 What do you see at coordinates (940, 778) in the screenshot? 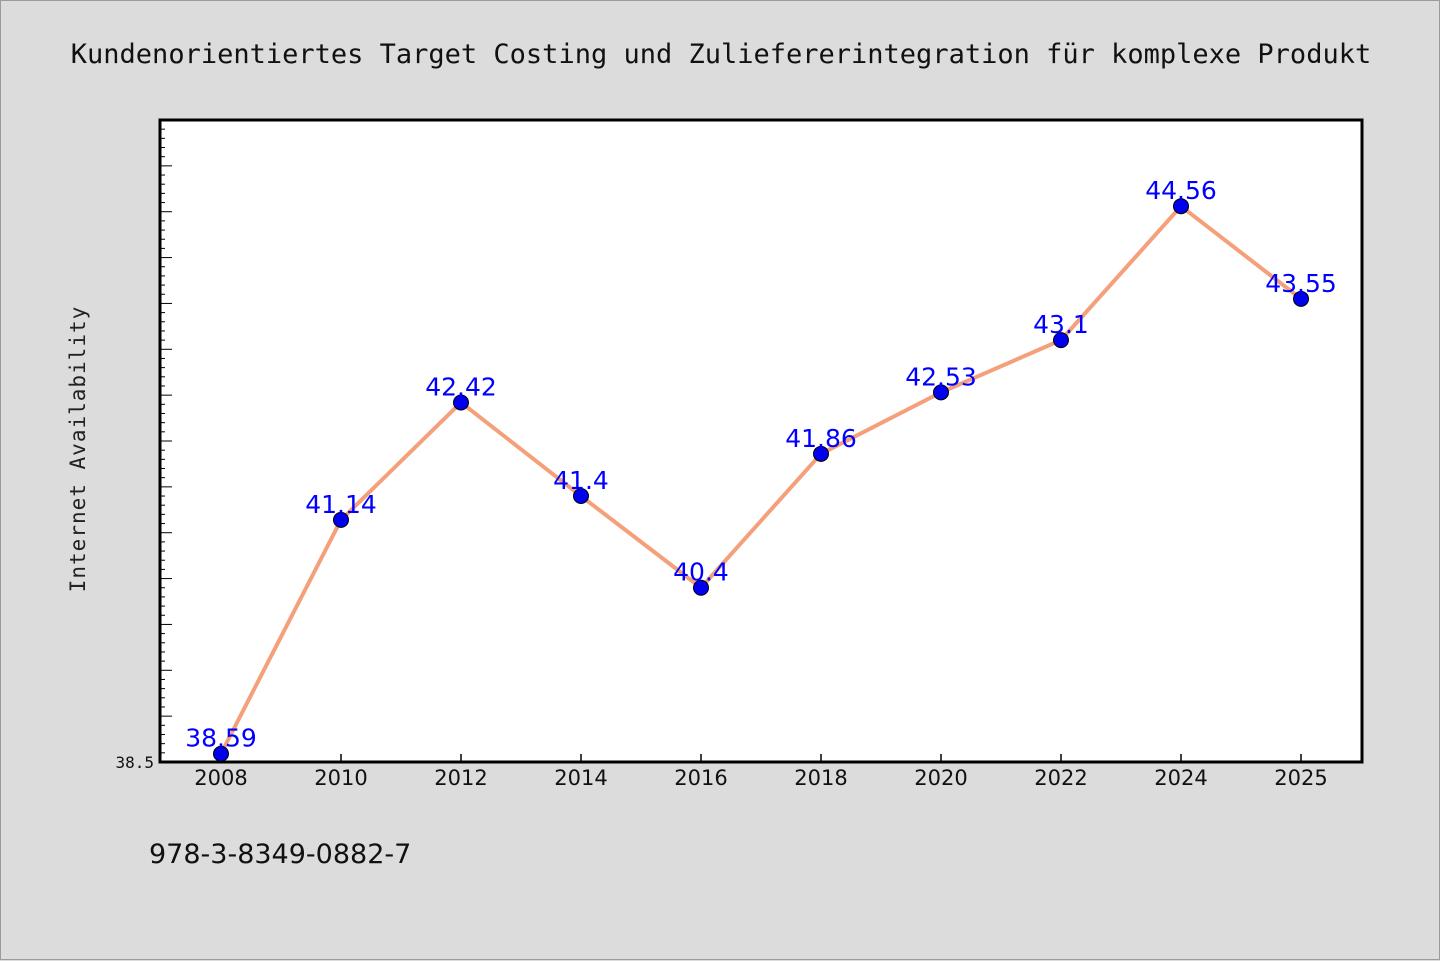
I see `x-tick-label: 2020` at bounding box center [940, 778].